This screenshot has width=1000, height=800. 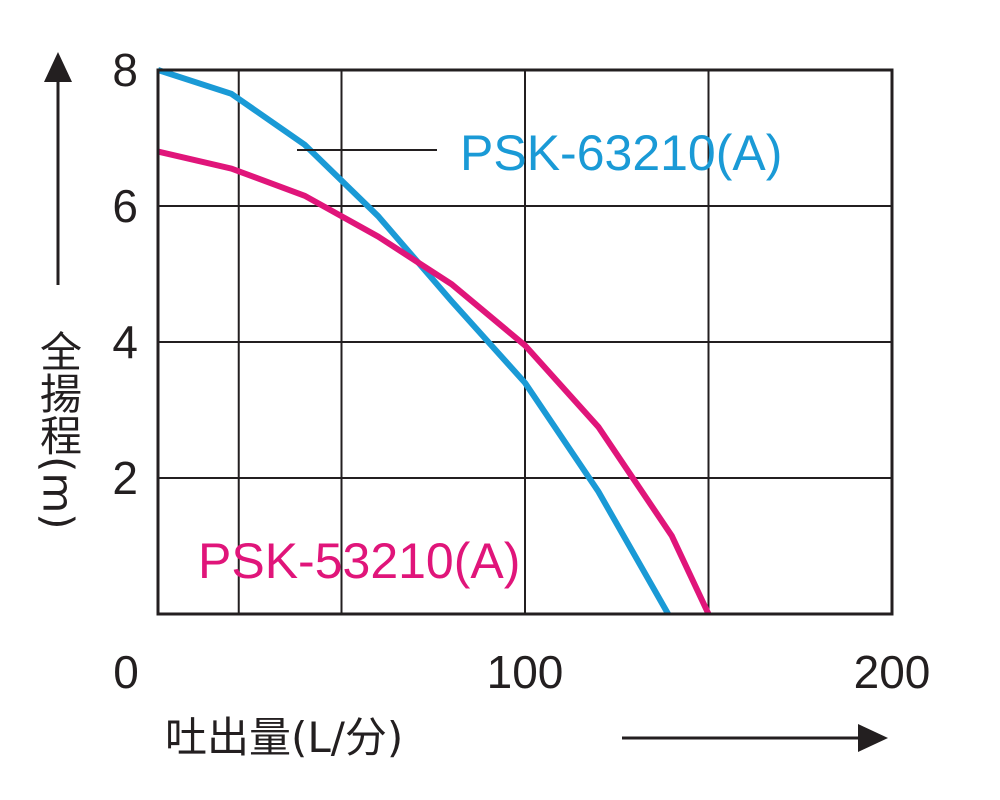 What do you see at coordinates (58, 67) in the screenshot?
I see `y-arrow-head` at bounding box center [58, 67].